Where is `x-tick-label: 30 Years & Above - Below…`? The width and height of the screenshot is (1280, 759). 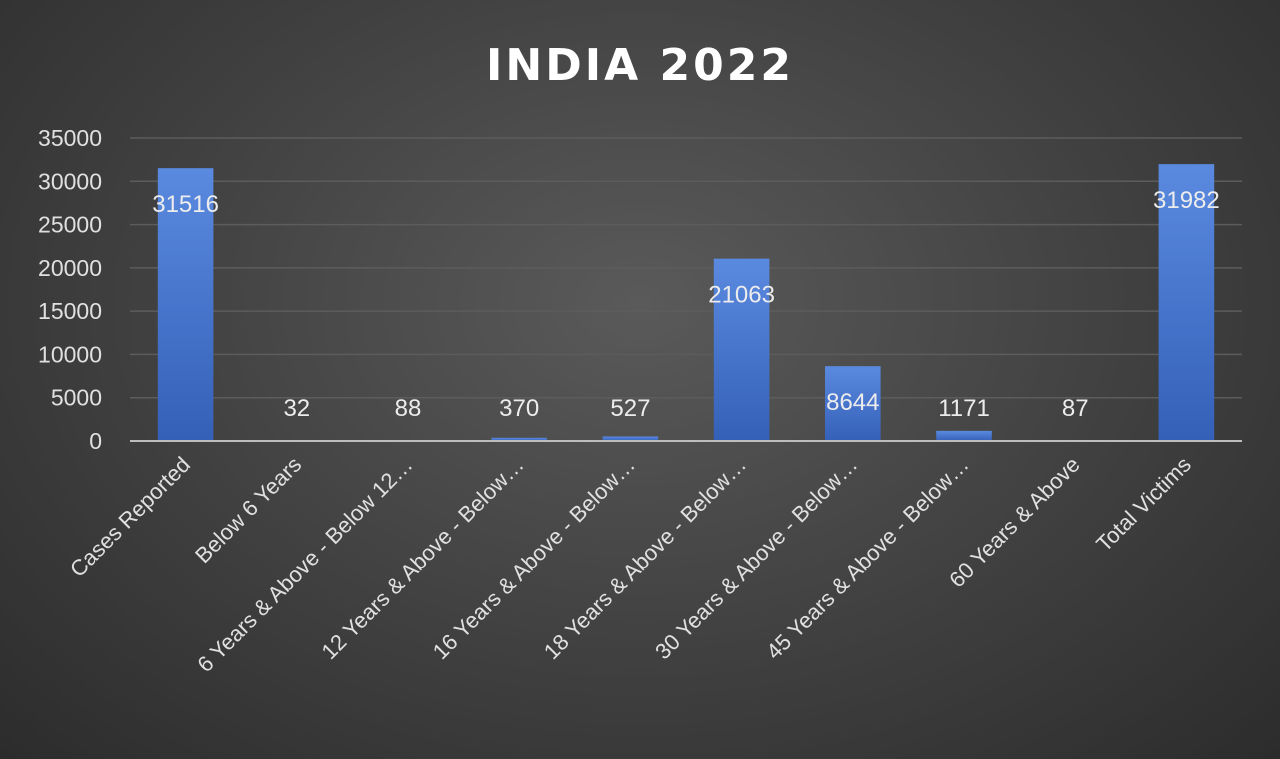 x-tick-label: 30 Years & Above - Below… is located at coordinates (756, 558).